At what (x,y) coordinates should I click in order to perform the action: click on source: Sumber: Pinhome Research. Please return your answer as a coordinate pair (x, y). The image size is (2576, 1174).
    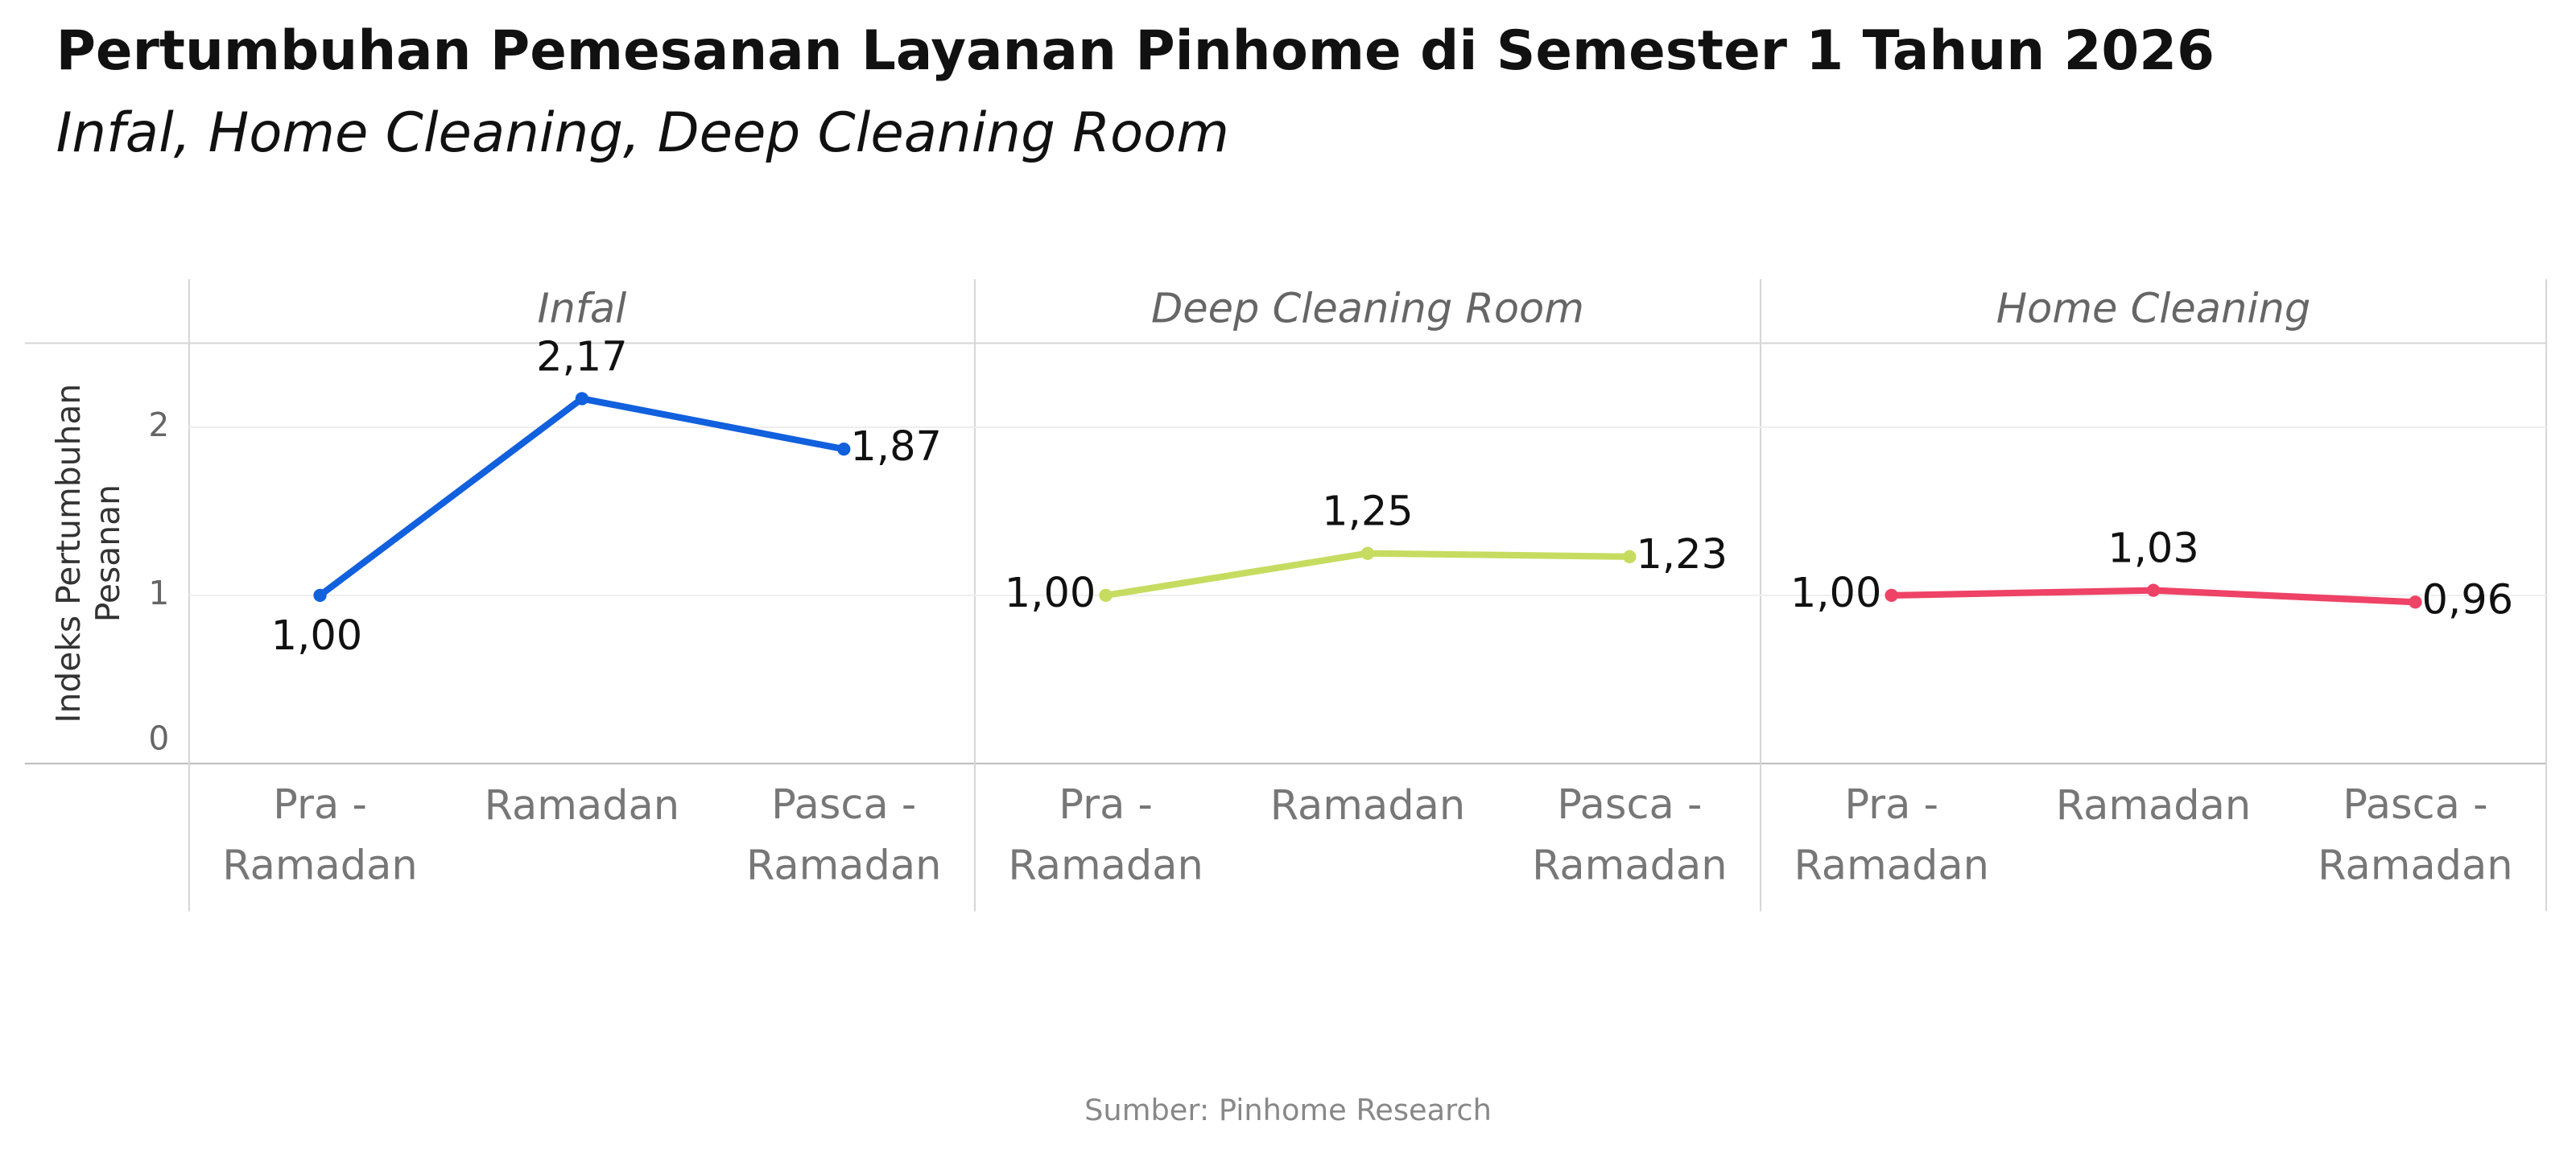
    Looking at the image, I should click on (1288, 1110).